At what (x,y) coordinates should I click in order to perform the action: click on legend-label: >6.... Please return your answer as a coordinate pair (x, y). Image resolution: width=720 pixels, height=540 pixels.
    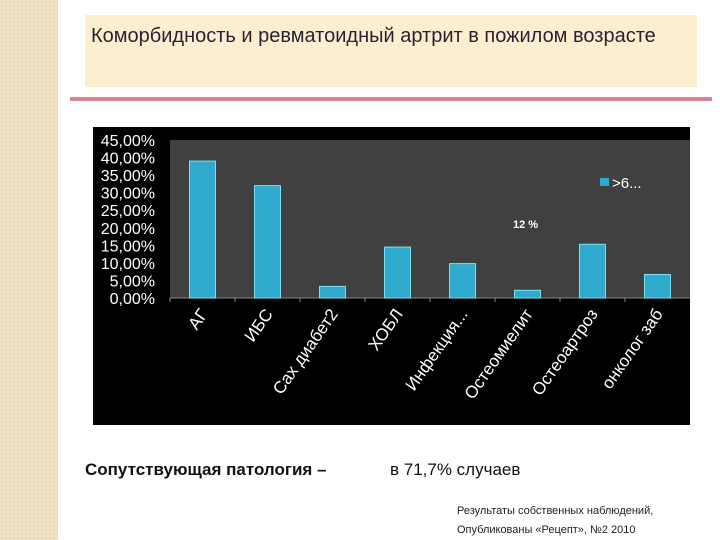
    Looking at the image, I should click on (627, 183).